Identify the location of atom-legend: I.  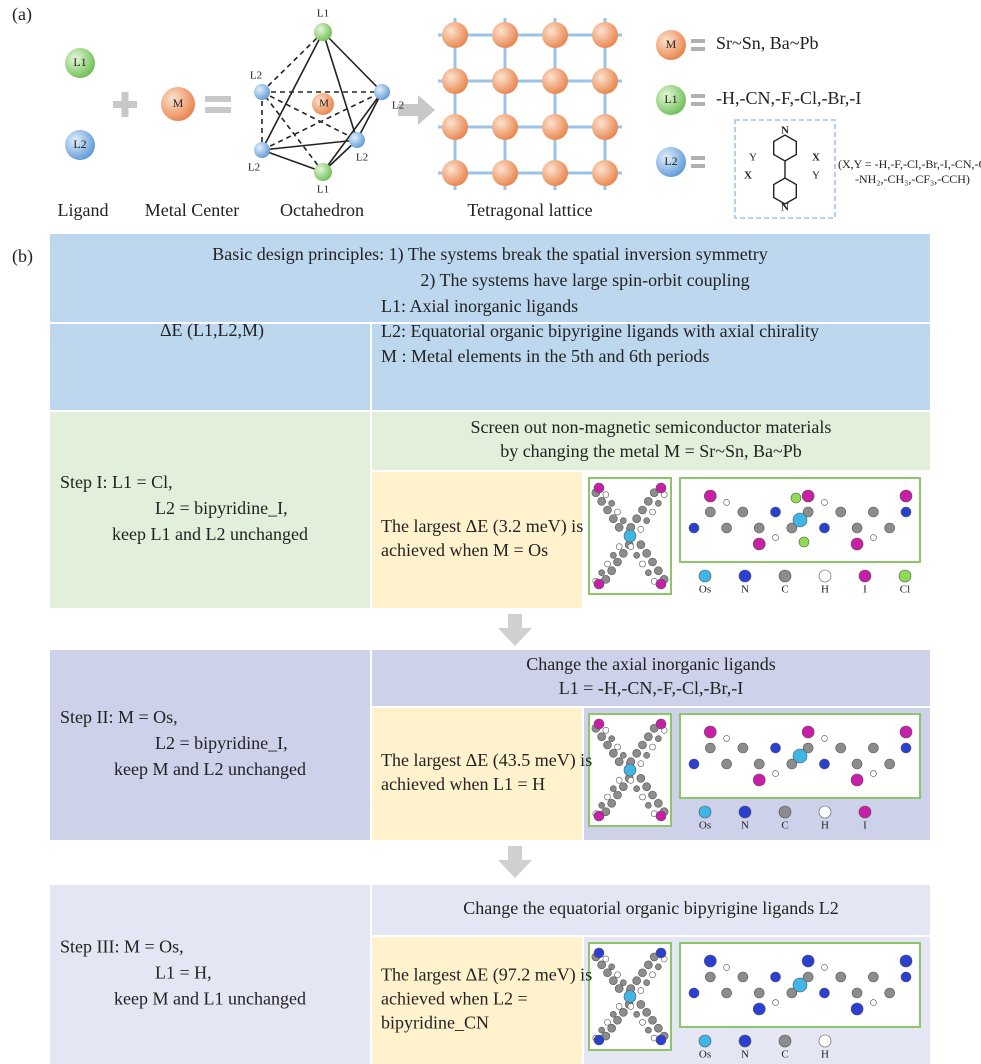
(865, 590).